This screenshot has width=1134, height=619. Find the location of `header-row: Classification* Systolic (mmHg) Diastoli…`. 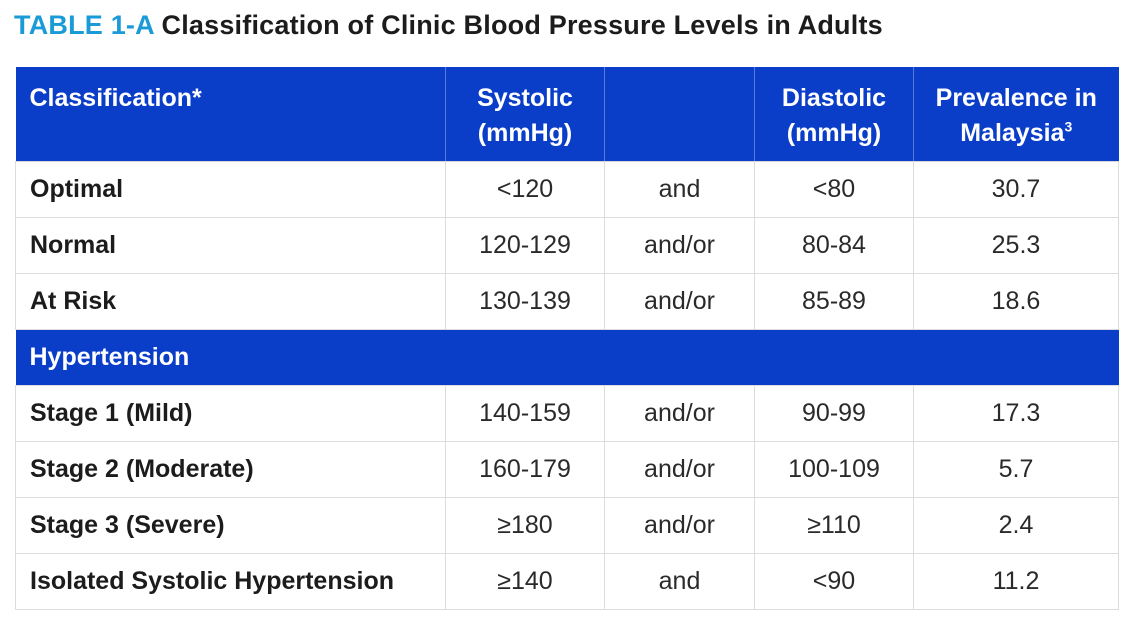

header-row: Classification* Systolic (mmHg) Diastoli… is located at coordinates (567, 114).